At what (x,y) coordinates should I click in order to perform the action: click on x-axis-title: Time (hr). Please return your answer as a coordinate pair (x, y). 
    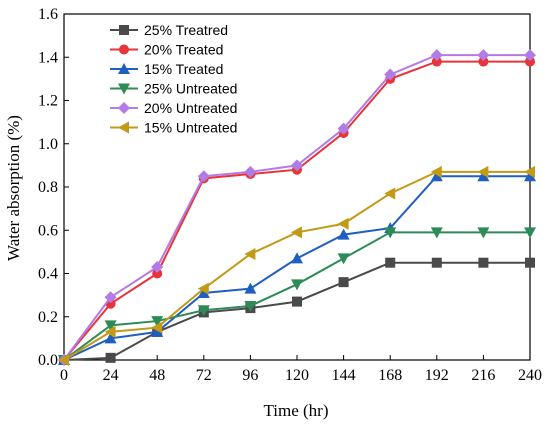
    Looking at the image, I should click on (295, 410).